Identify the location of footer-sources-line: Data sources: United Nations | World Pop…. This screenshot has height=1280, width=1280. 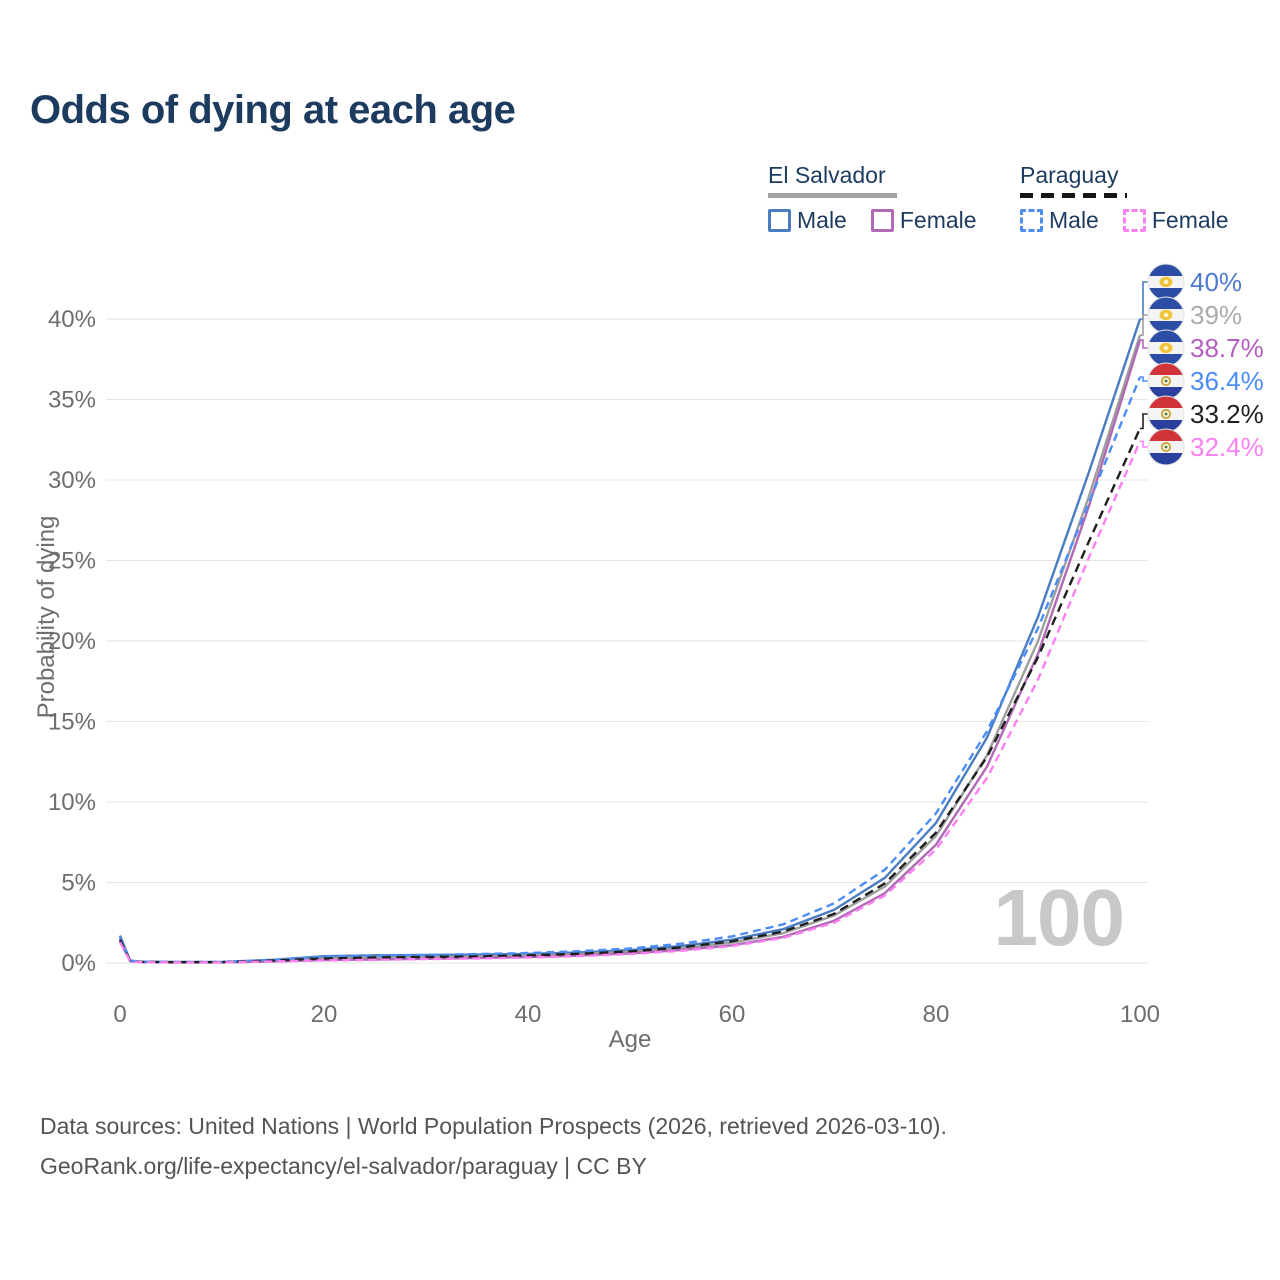
(493, 1126).